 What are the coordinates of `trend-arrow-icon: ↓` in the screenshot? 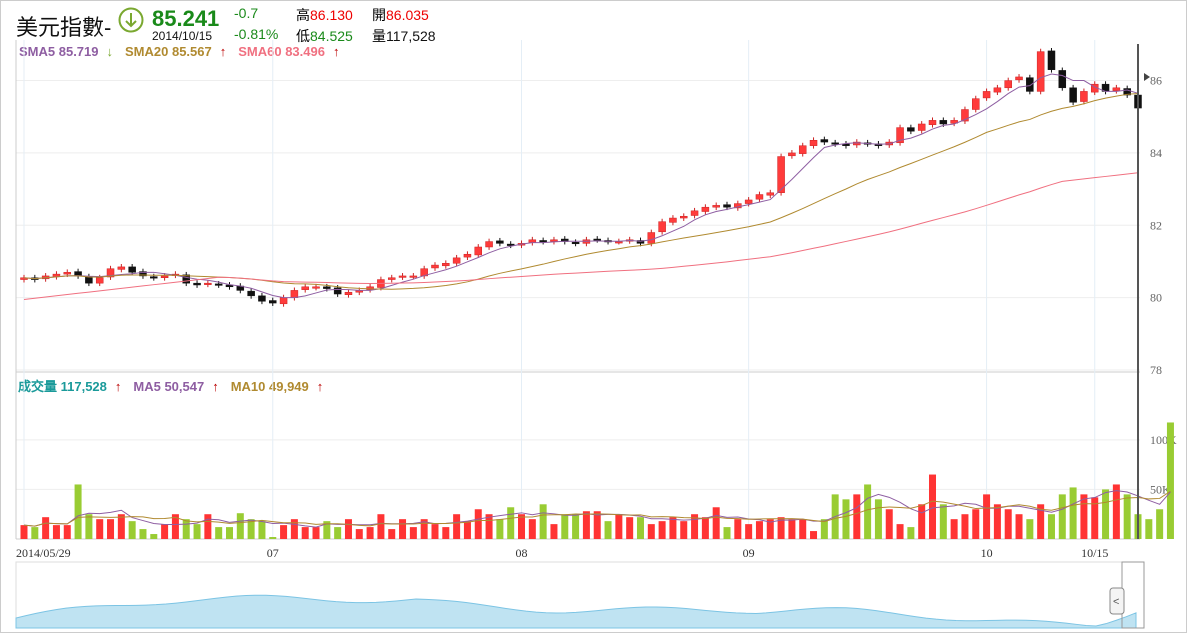 It's located at (110, 51).